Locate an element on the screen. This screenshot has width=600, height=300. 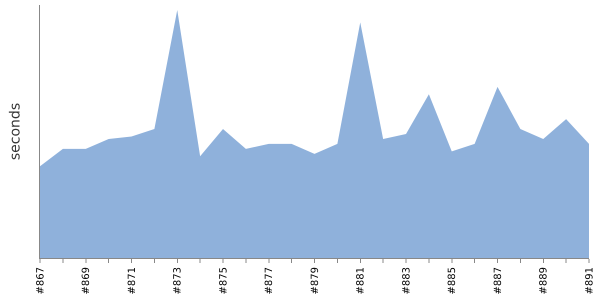
x-tick-label: #875 is located at coordinates (224, 280).